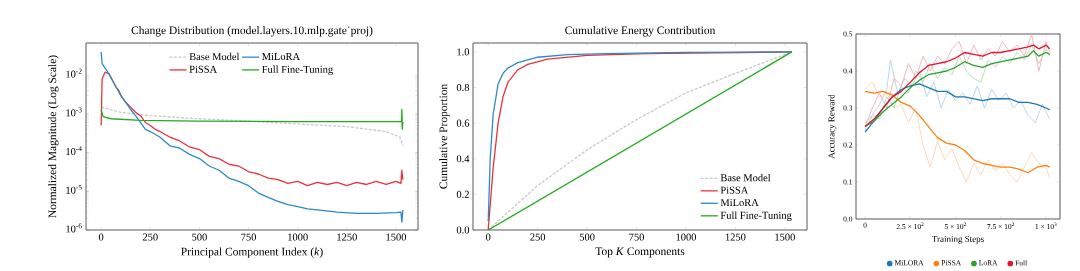  Describe the element at coordinates (463, 52) in the screenshot. I see `y-tick-label: 1.0` at that location.